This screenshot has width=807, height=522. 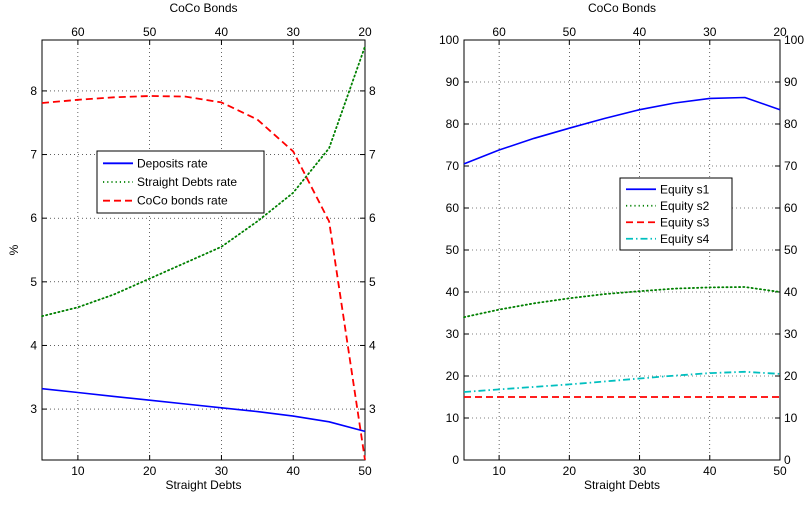 I want to click on y-right-tick-label: 3, so click(x=372, y=409).